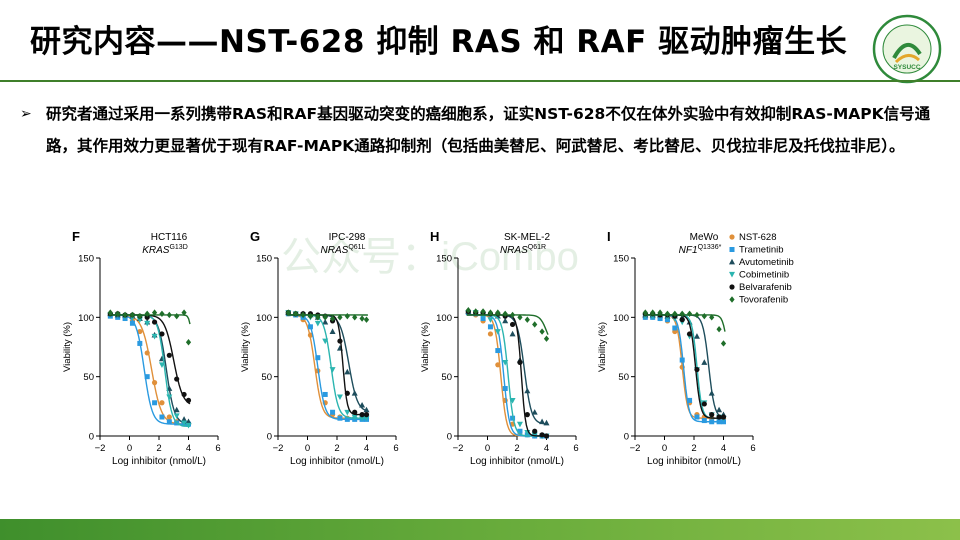  I want to click on legend-marker, so click(732, 299).